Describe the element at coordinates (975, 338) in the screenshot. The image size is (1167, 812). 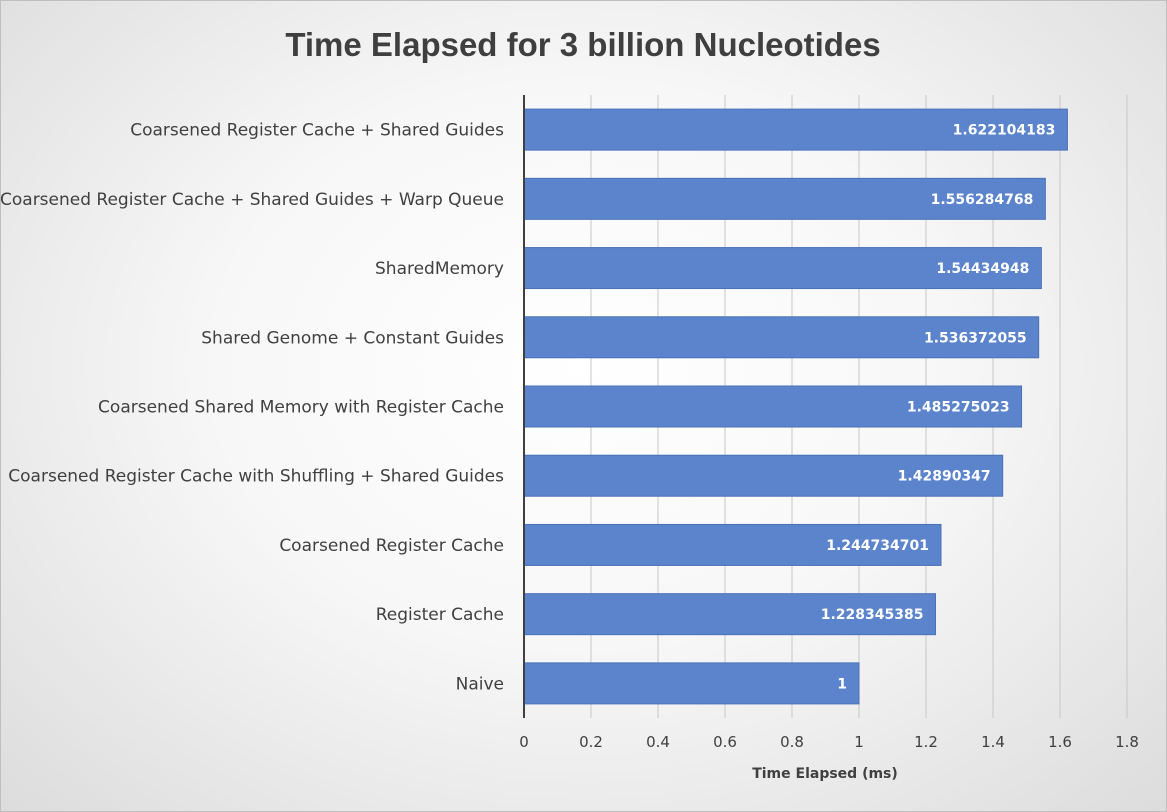
I see `data-label: 1.536372055` at that location.